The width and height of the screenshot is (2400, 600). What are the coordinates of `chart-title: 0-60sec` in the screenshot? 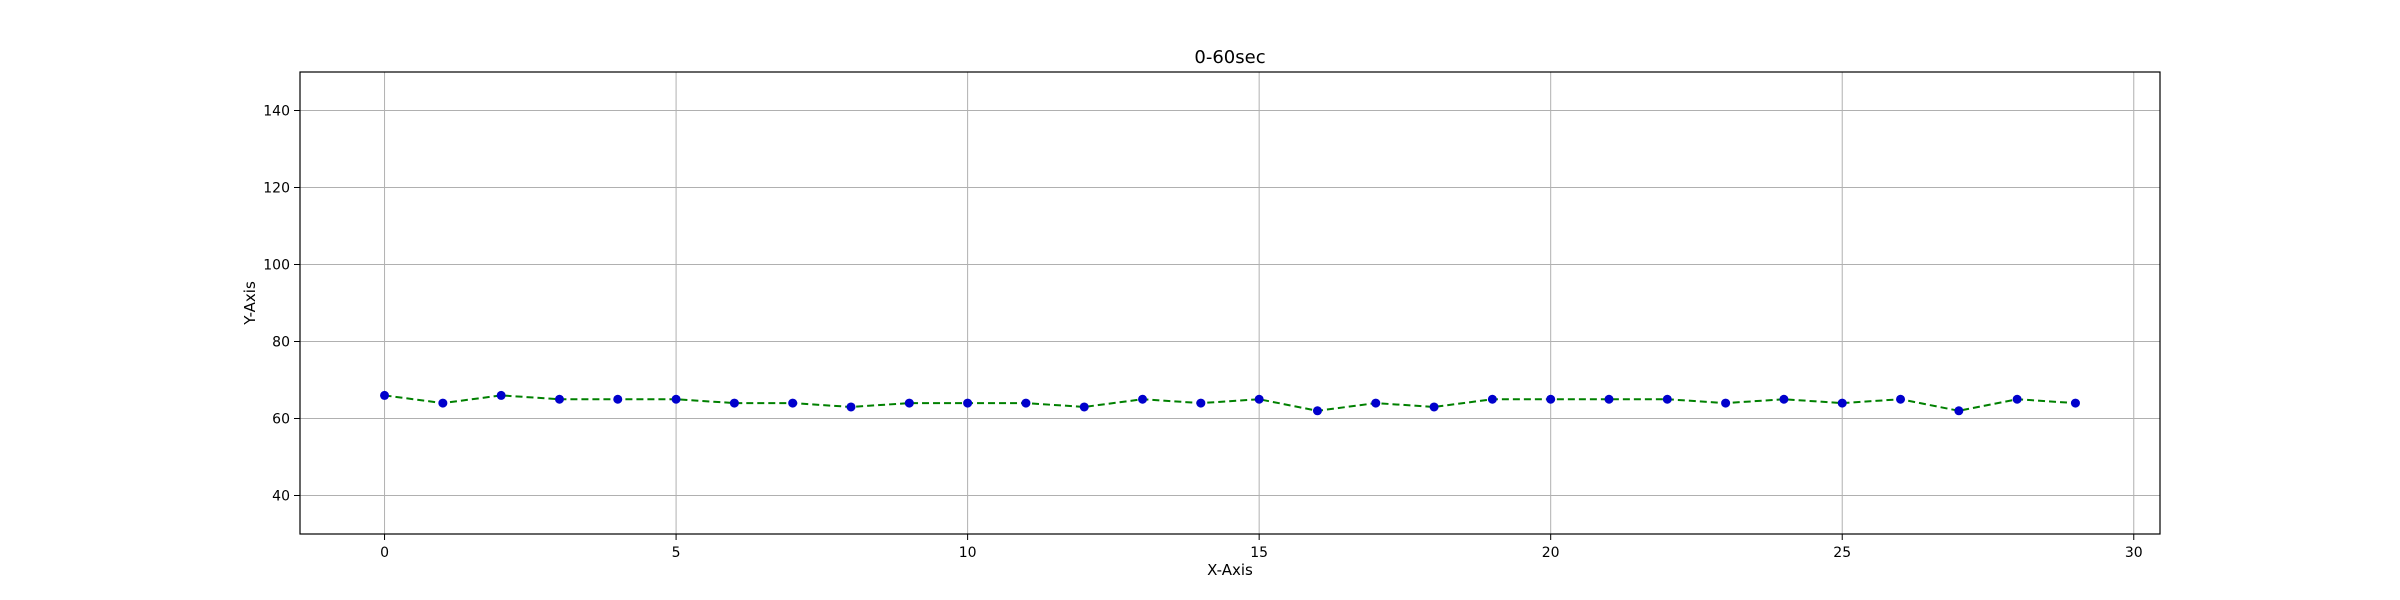 It's located at (1229, 57).